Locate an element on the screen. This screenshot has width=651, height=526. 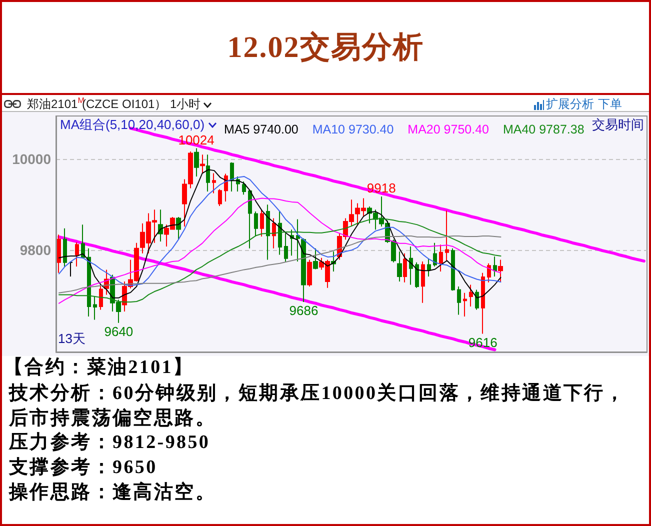
text: 支撑参考：9650 is located at coordinates (83, 468).